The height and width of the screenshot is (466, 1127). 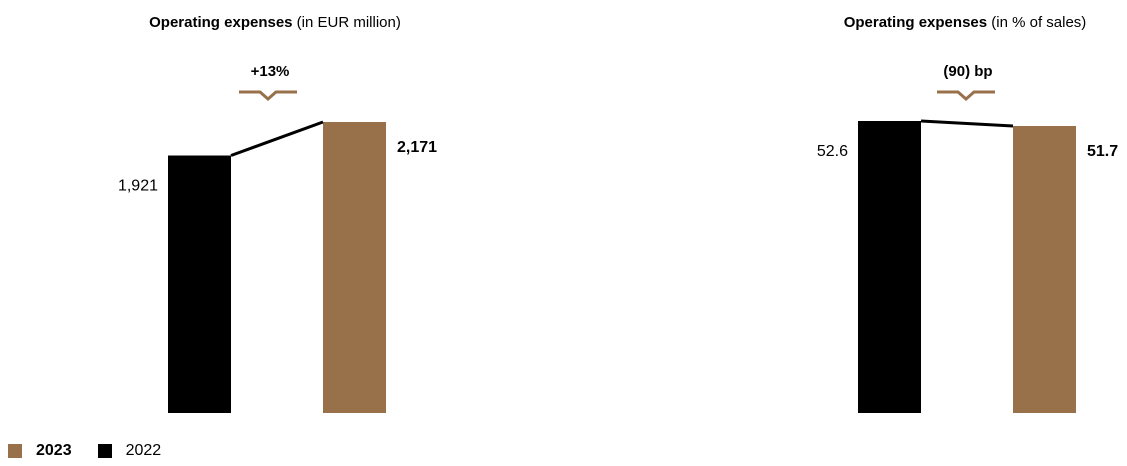 I want to click on chart2-connector-line, so click(x=967, y=123).